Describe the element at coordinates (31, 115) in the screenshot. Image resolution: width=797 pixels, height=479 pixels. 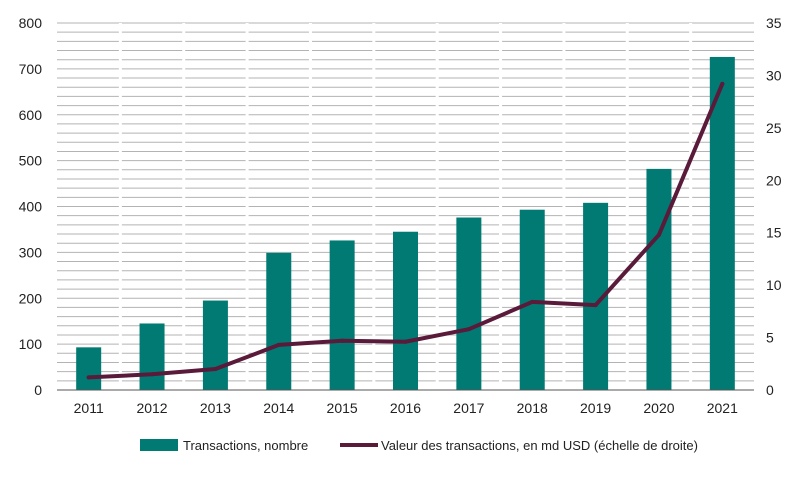
I see `y-tick-label: 600` at that location.